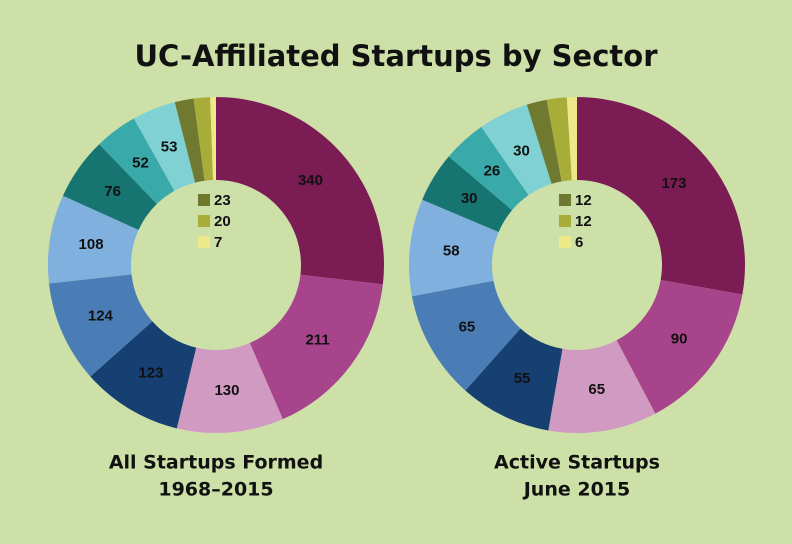 Image resolution: width=792 pixels, height=544 pixels. Describe the element at coordinates (397, 56) in the screenshot. I see `chart-title: UC-Affiliated Startups by Sector` at that location.